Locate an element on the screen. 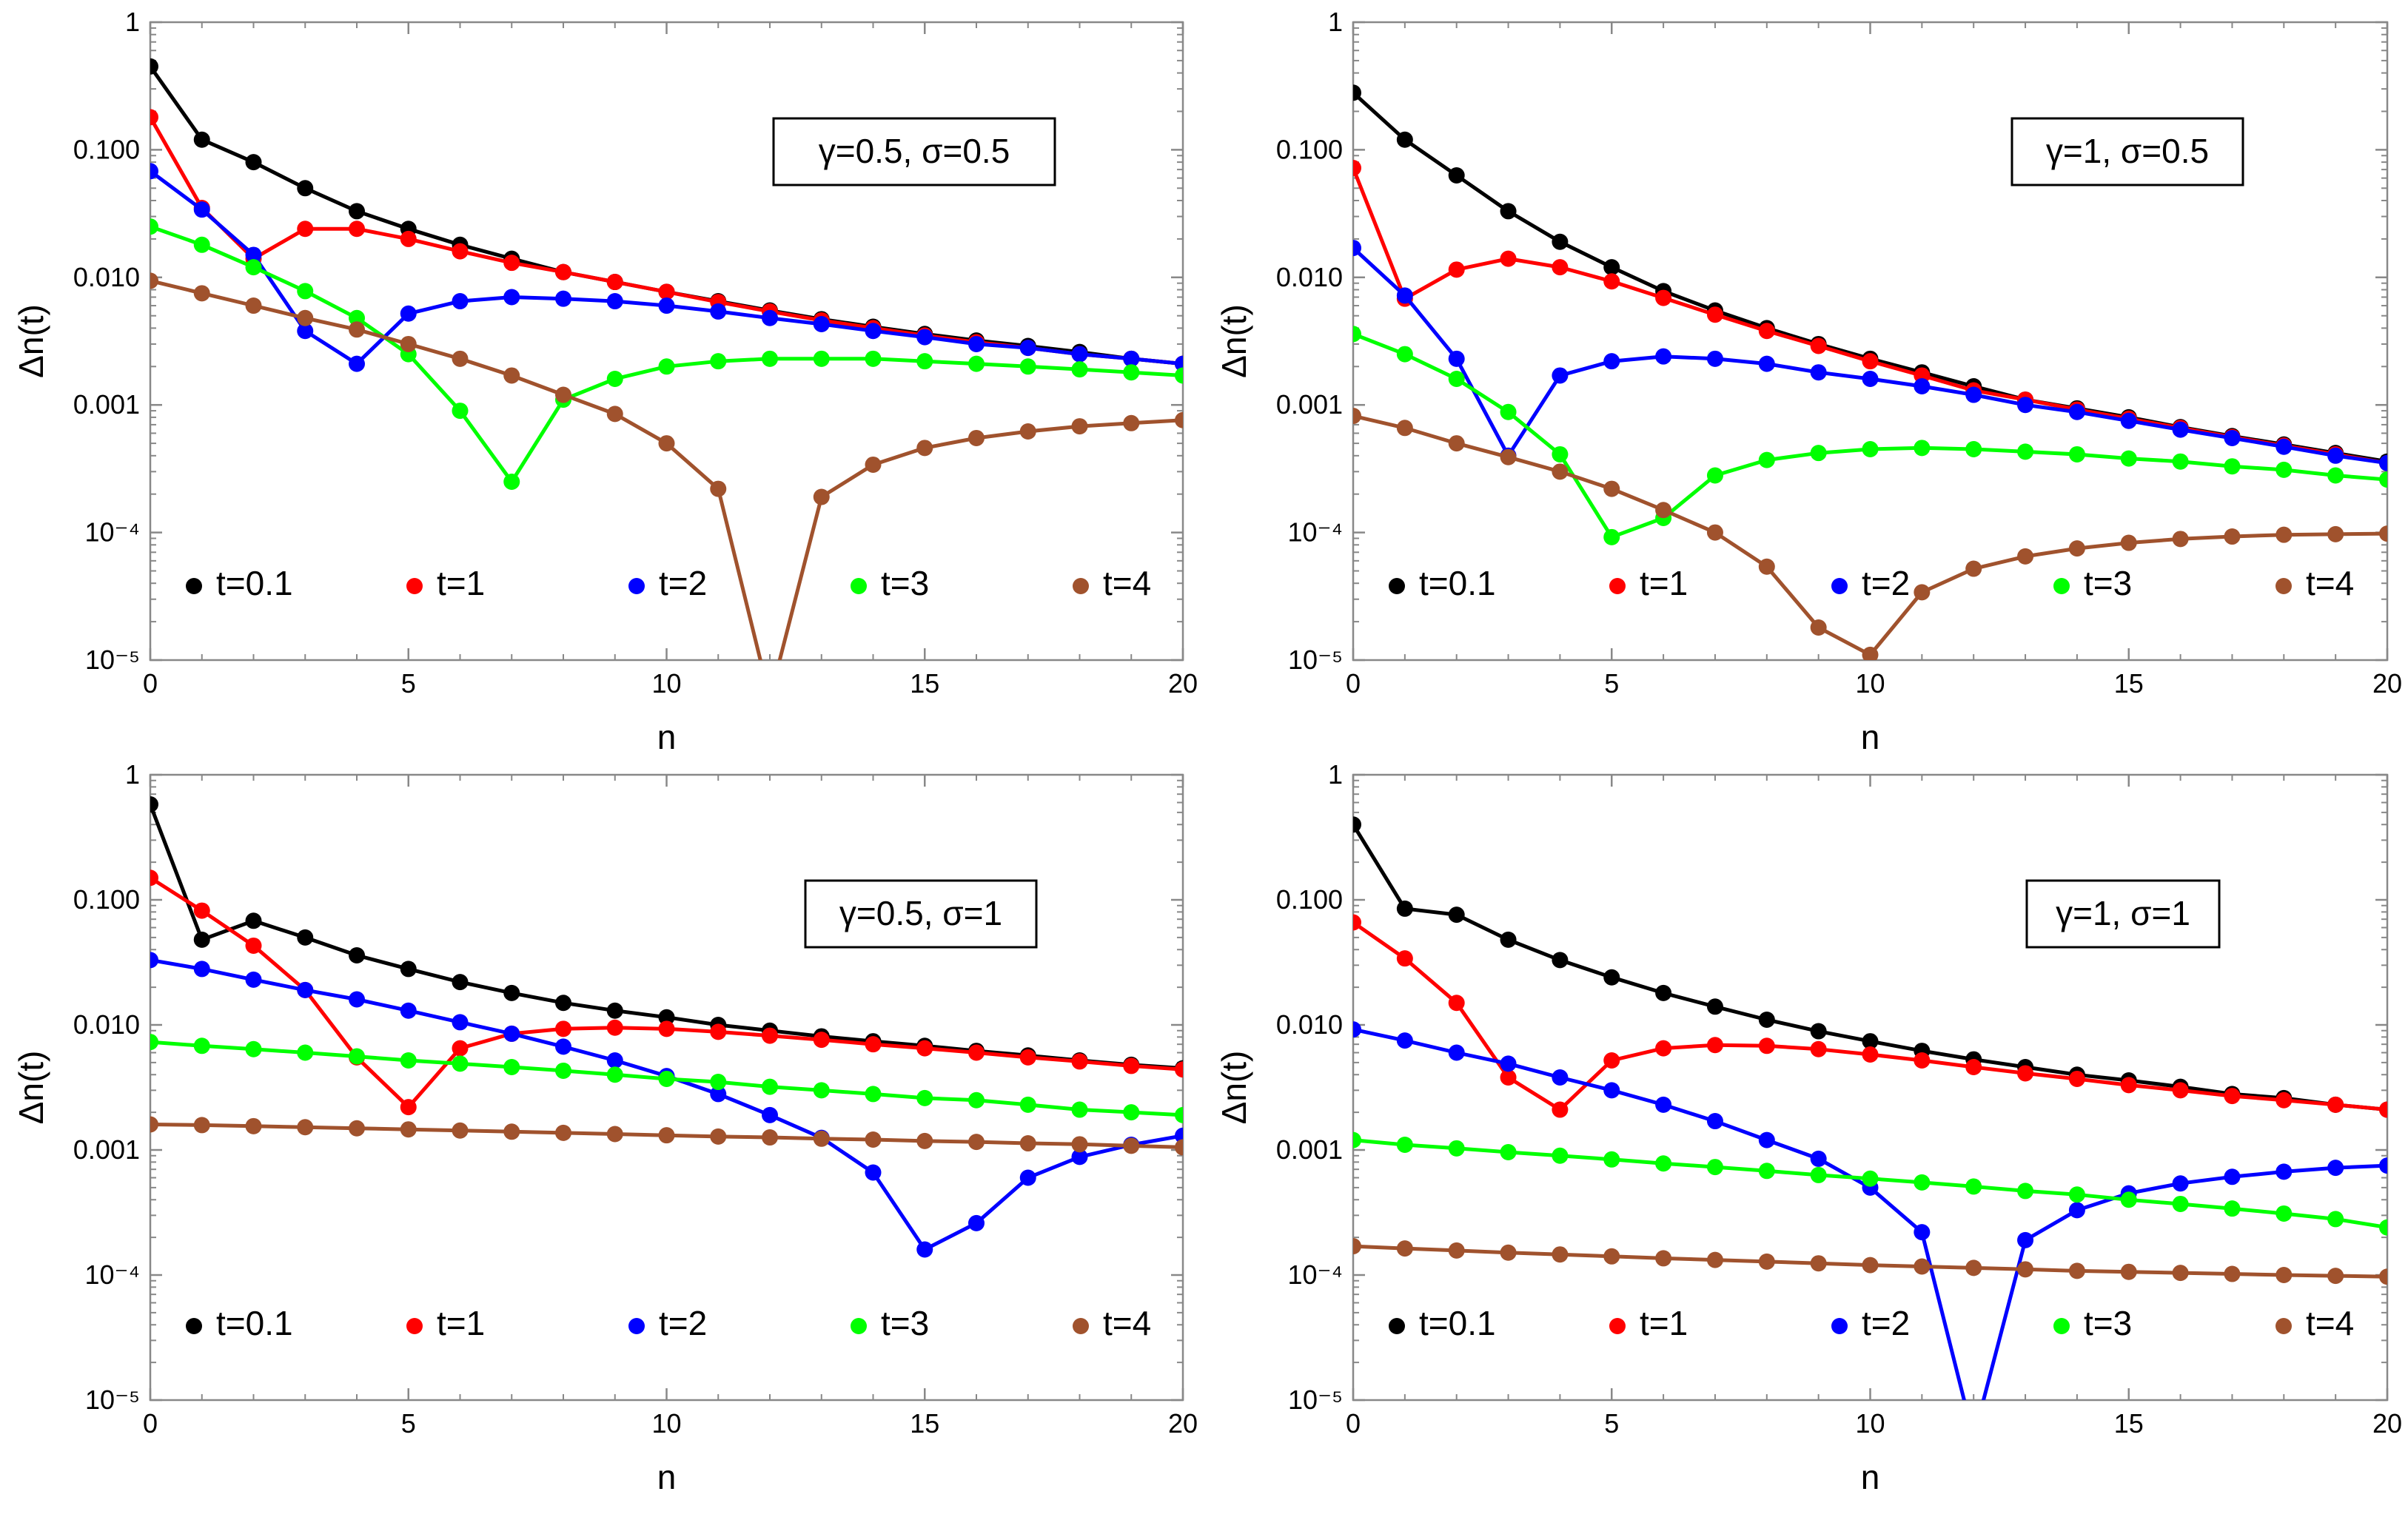  parameter-label: γ=0.5, σ=1 is located at coordinates (920, 913).